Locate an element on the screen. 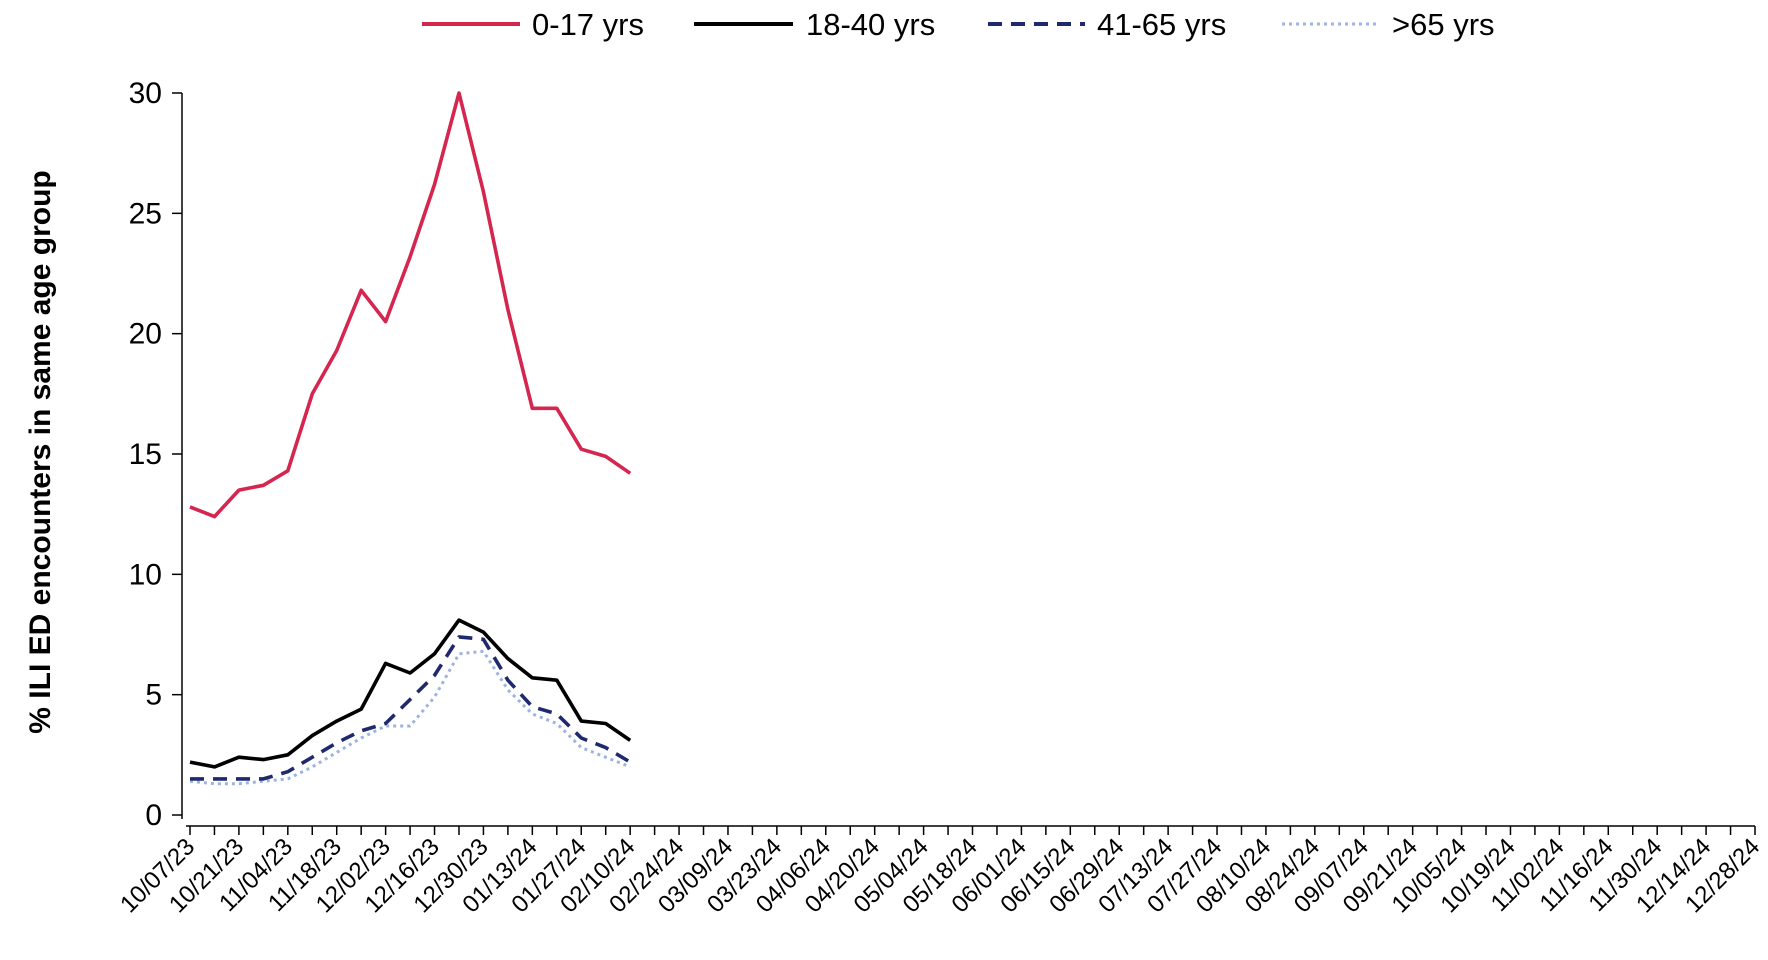 The width and height of the screenshot is (1768, 960). legend-label: 41-65 yrs is located at coordinates (1161, 24).